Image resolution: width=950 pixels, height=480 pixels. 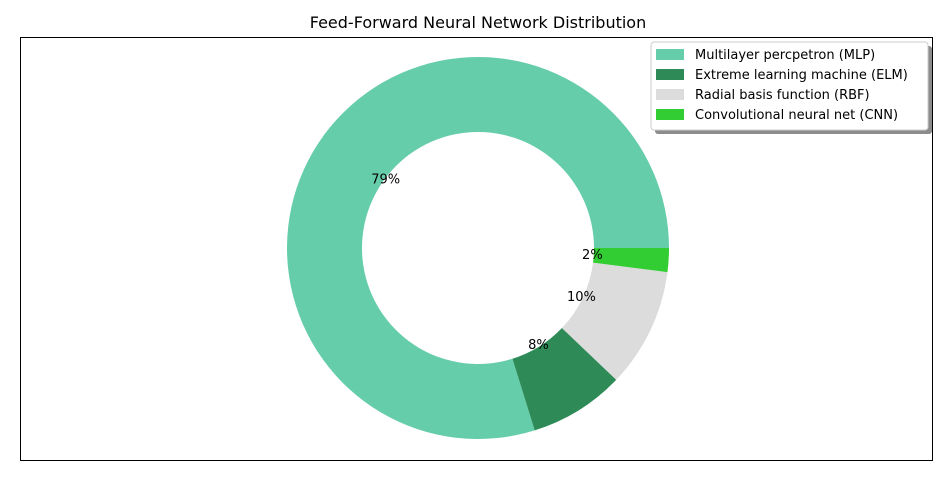 I want to click on slice-percent-label-1: 8%, so click(x=538, y=345).